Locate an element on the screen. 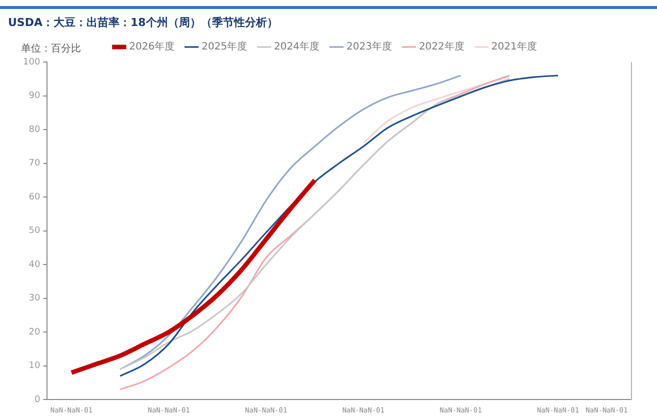  y-tick-label: 20 is located at coordinates (34, 332).